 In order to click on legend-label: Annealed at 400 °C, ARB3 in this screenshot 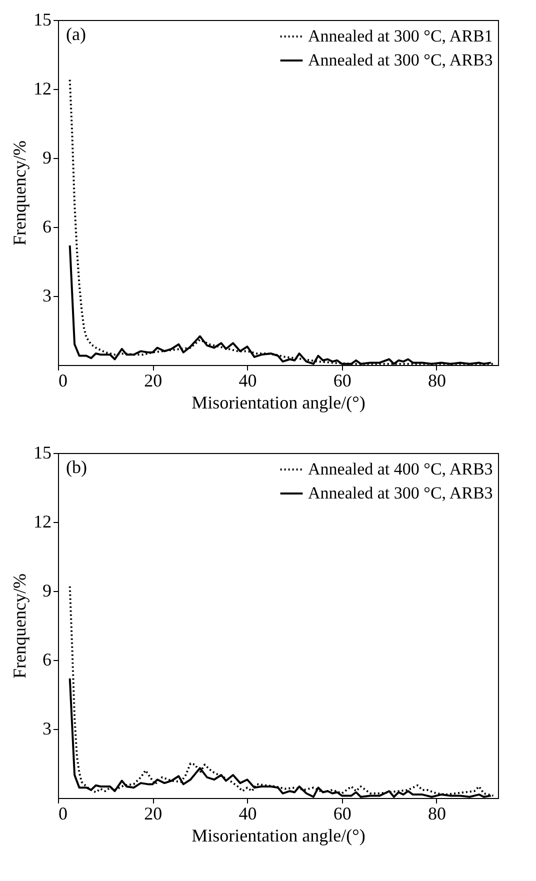, I will do `click(400, 469)`.